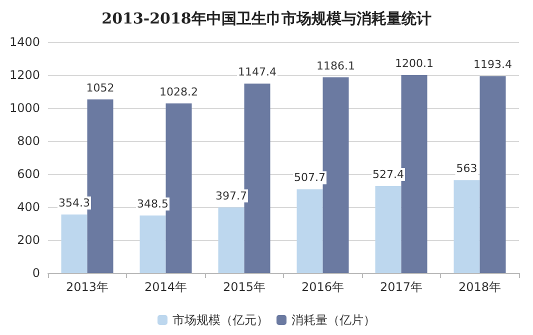  I want to click on x-tick-label: 2013年, so click(87, 287).